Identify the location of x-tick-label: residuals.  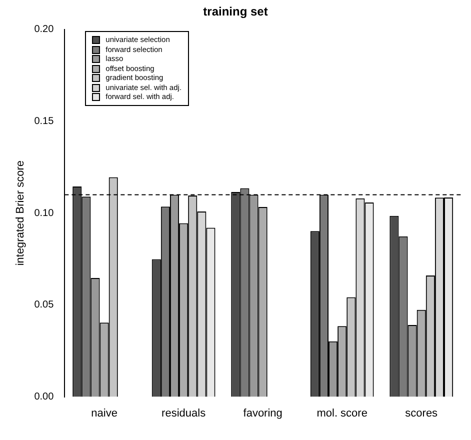
(184, 413).